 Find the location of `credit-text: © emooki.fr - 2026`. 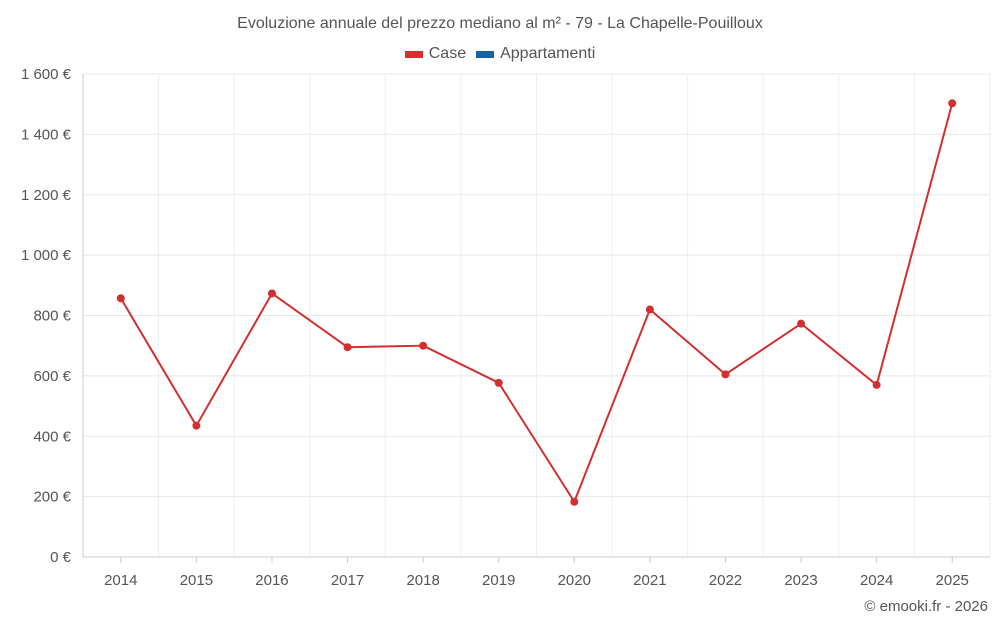

credit-text: © emooki.fr - 2026 is located at coordinates (926, 606).